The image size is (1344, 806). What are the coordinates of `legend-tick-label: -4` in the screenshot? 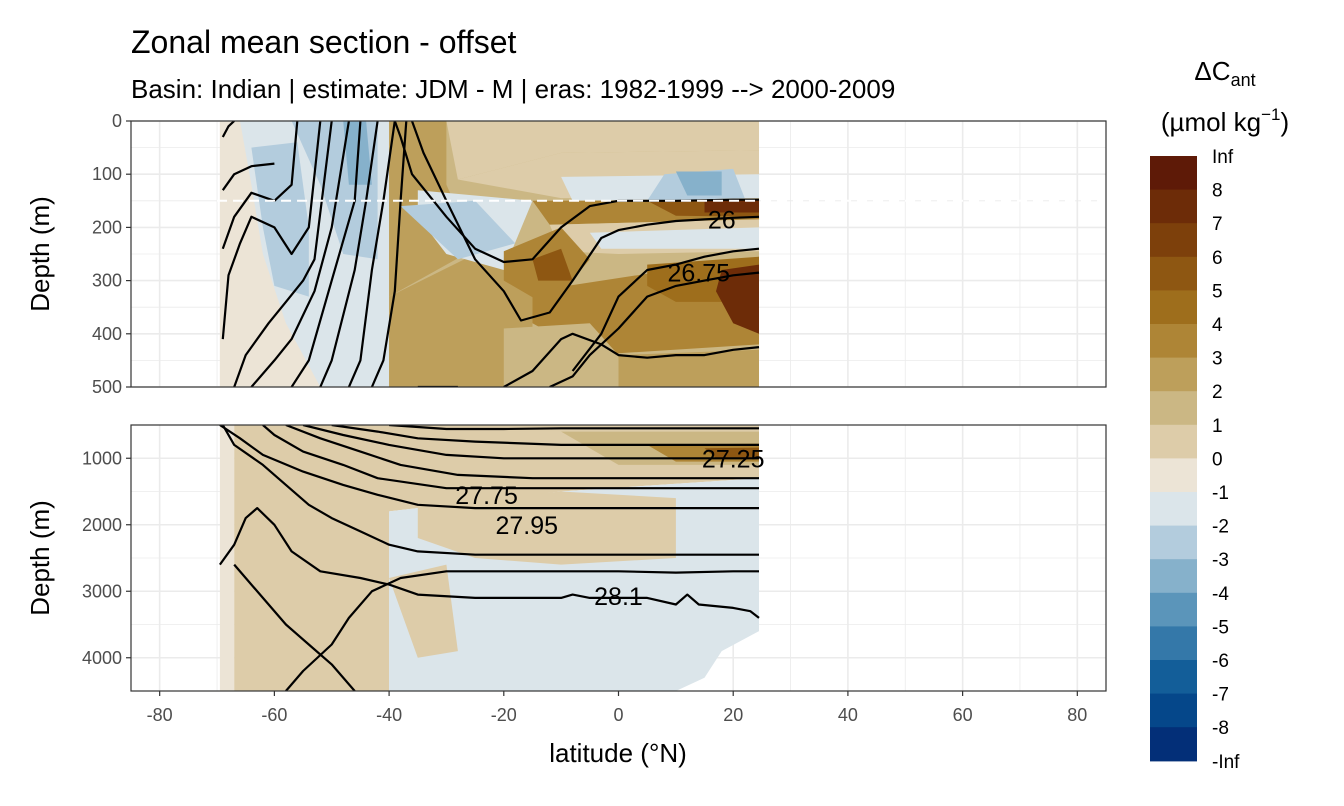 It's located at (1220, 594).